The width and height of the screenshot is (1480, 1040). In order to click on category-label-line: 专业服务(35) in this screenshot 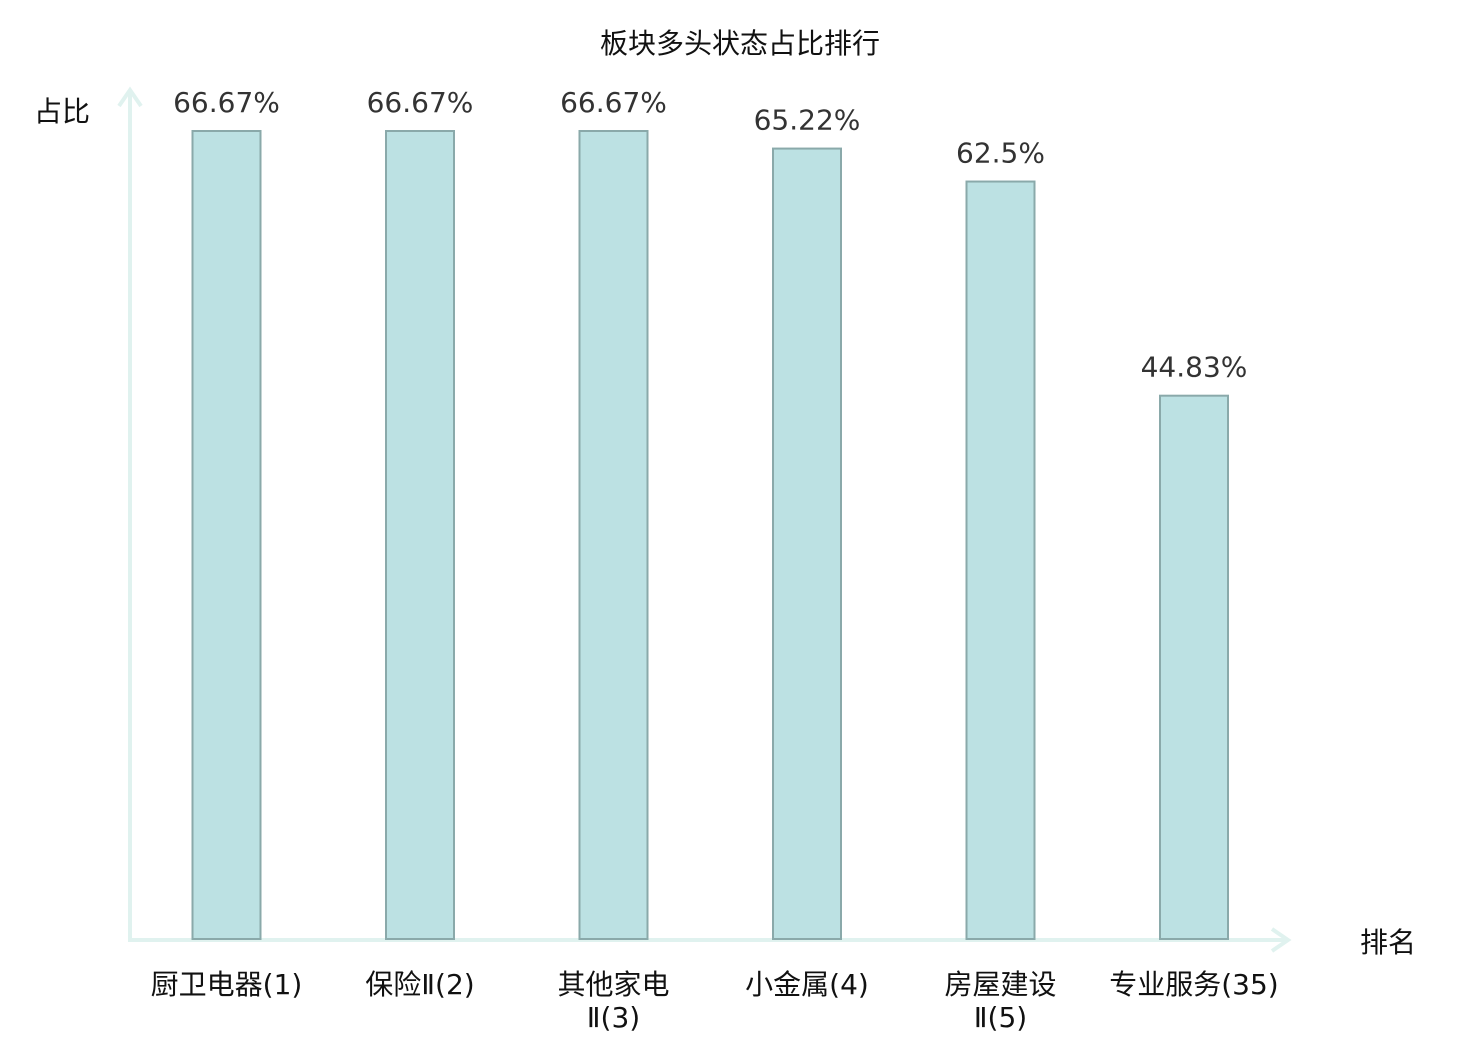, I will do `click(1193, 984)`.